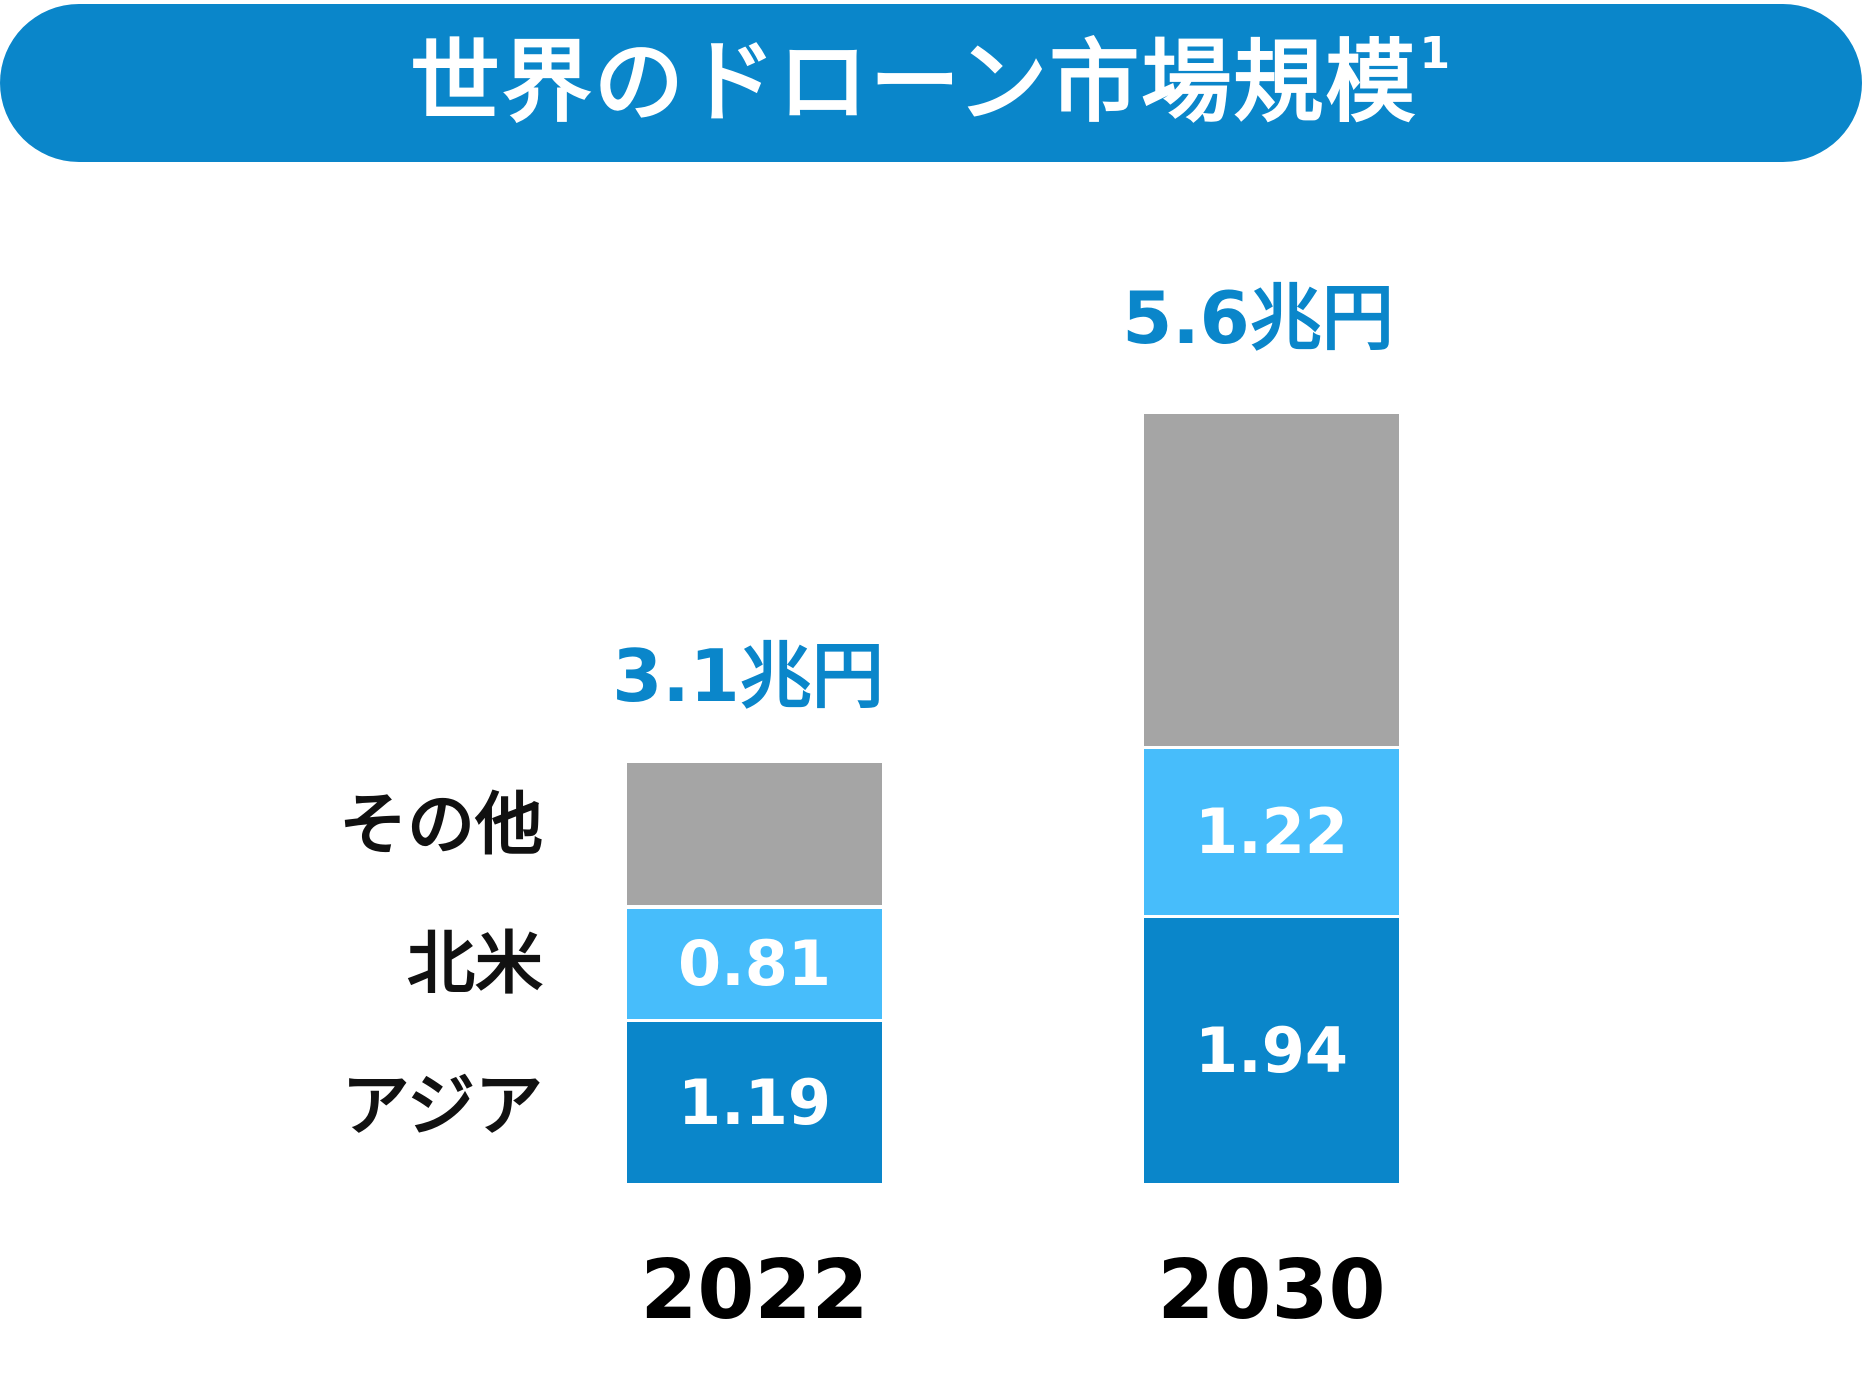 Image resolution: width=1862 pixels, height=1384 pixels. What do you see at coordinates (748, 676) in the screenshot?
I see `total-label-2022: 3.1兆円` at bounding box center [748, 676].